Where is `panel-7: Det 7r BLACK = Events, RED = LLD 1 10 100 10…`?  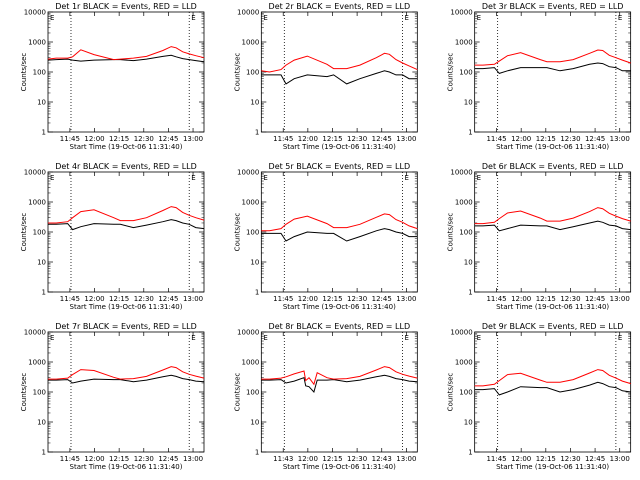 panel-7: Det 7r BLACK = Events, RED = LLD 1 10 100 10… is located at coordinates (112, 396).